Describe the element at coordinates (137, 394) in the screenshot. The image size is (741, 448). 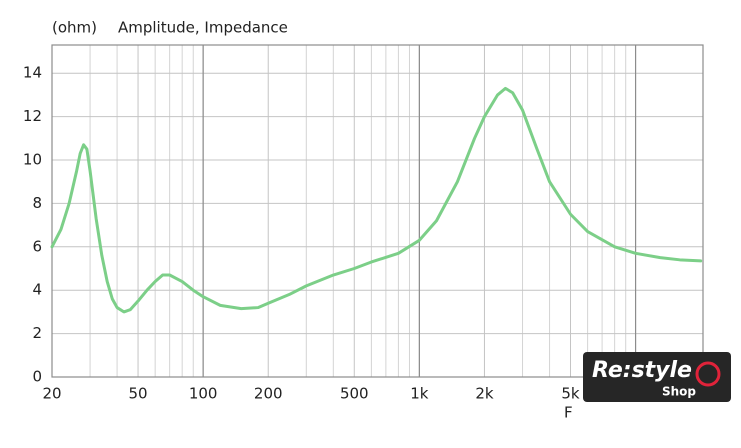
I see `x-tick-label: 50` at that location.